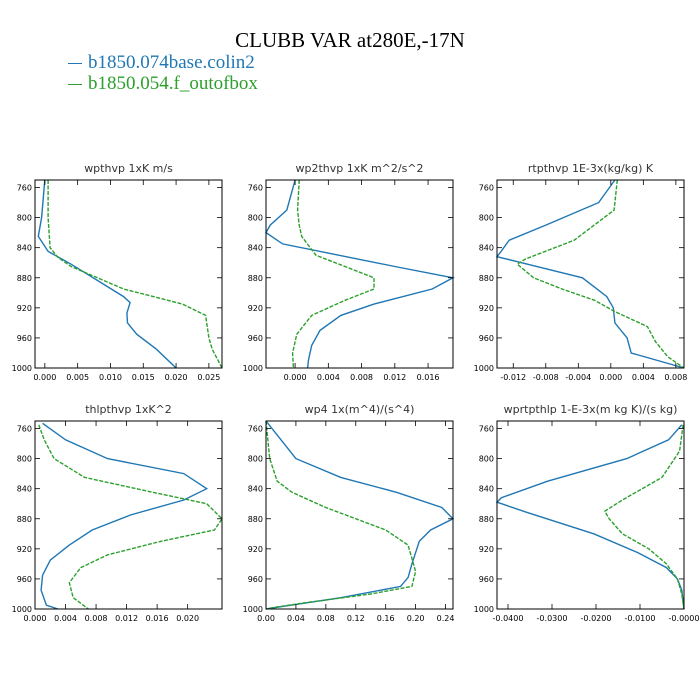 Image resolution: width=700 pixels, height=700 pixels. I want to click on x-tick-label: 0.00, so click(266, 618).